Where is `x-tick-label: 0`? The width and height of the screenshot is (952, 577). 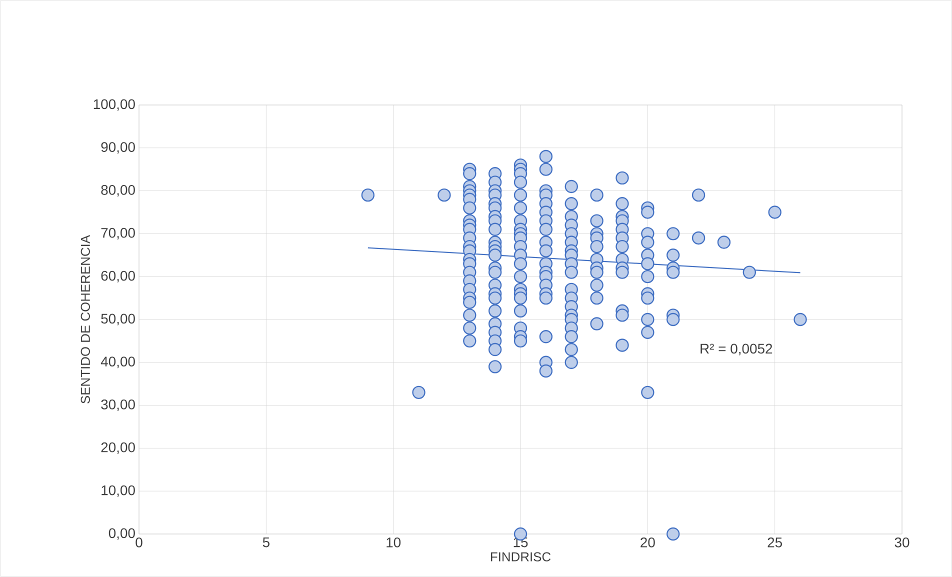 x-tick-label: 0 is located at coordinates (139, 542).